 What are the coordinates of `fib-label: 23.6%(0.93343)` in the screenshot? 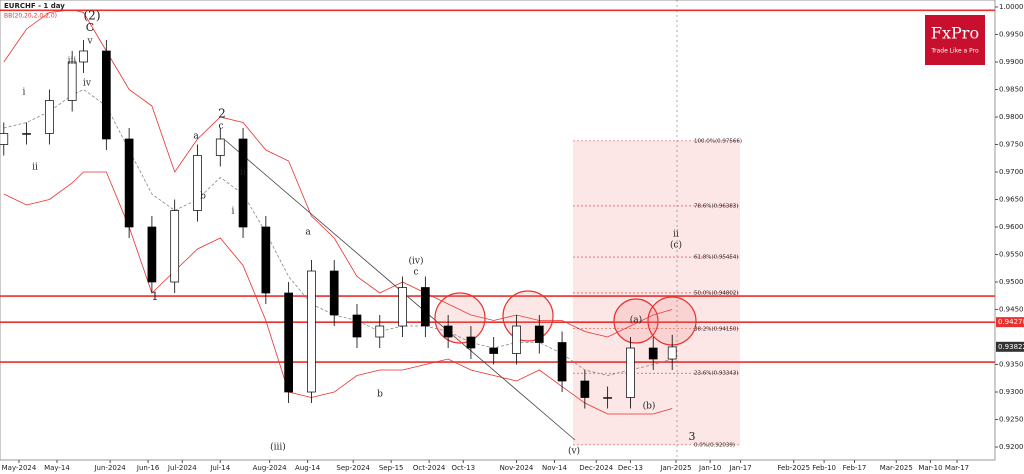 It's located at (716, 374).